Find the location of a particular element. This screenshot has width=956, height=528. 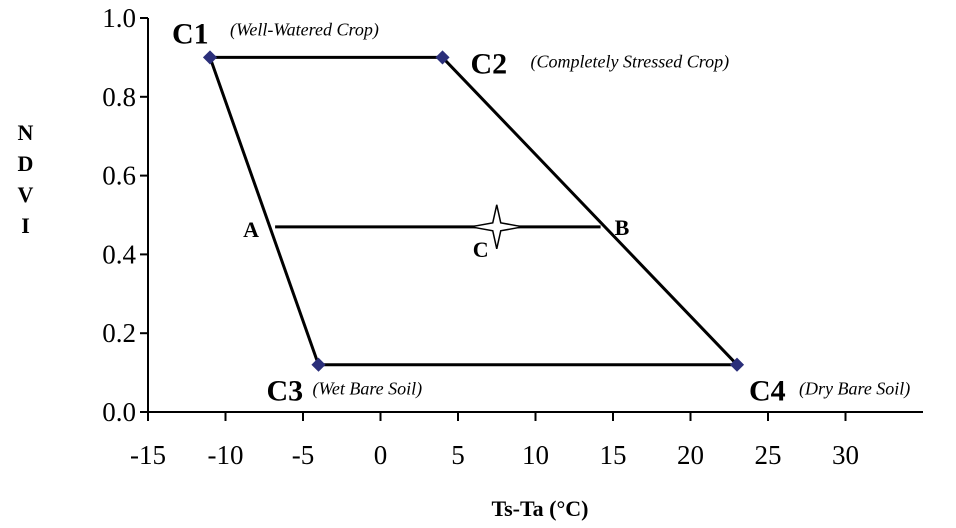

x-tick-label: -5 is located at coordinates (303, 455).